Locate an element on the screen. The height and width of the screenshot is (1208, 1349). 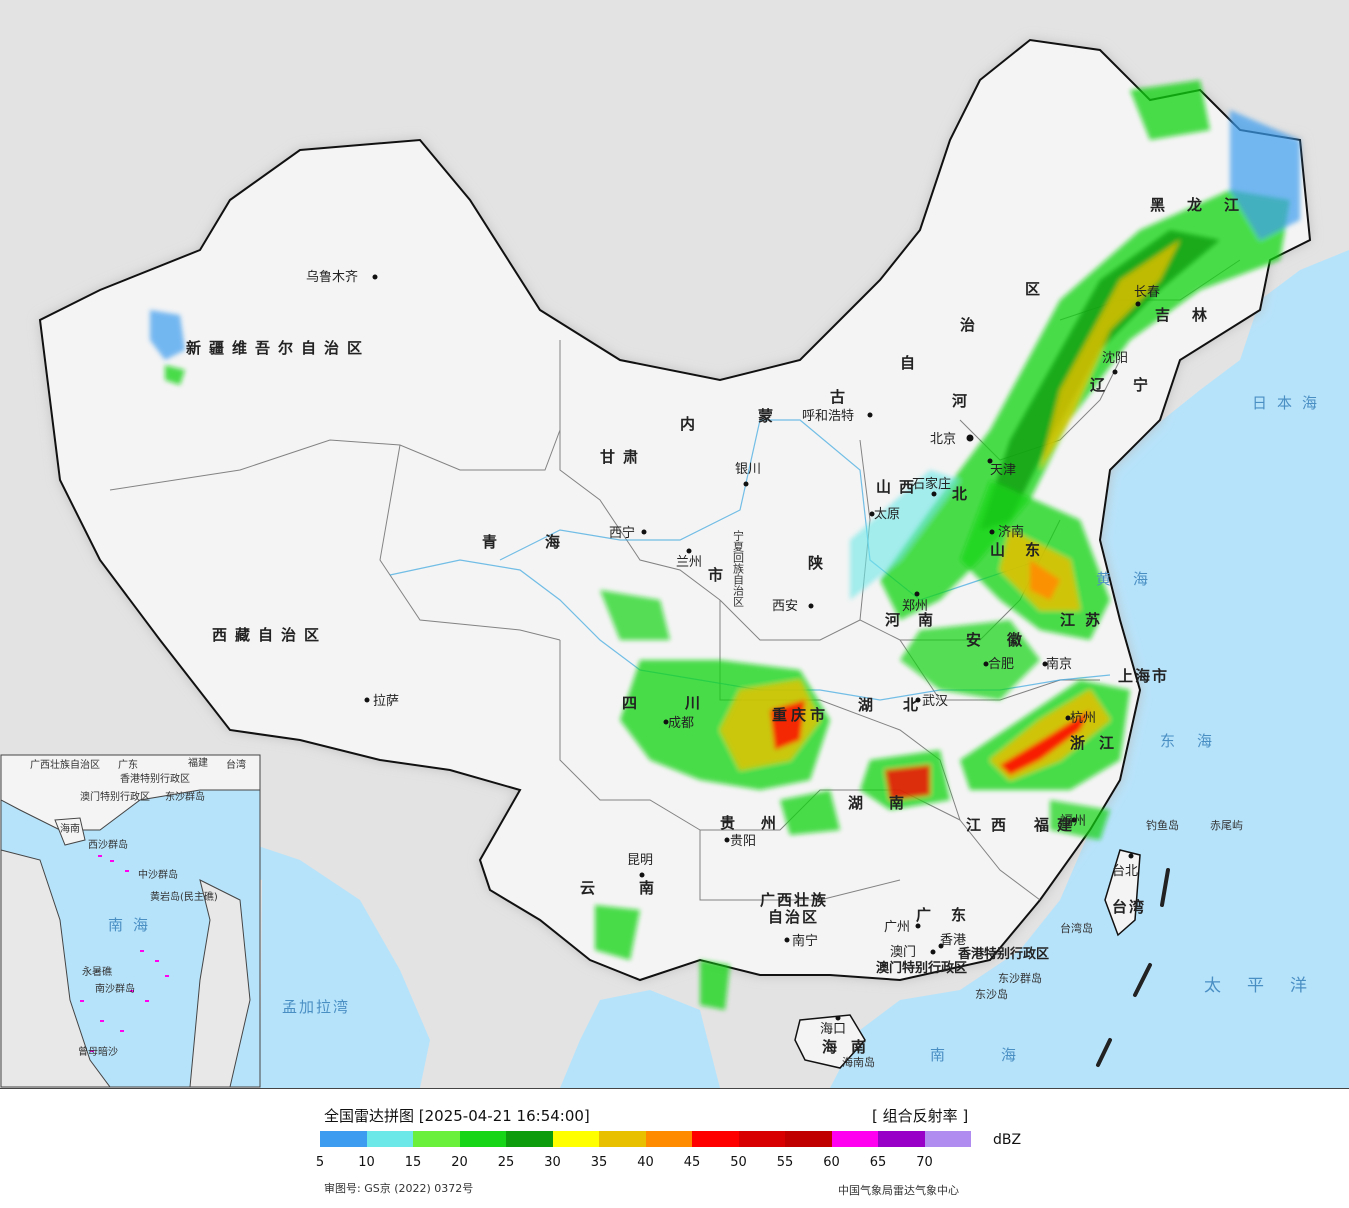
label-changchun: 长春 is located at coordinates (1147, 292).